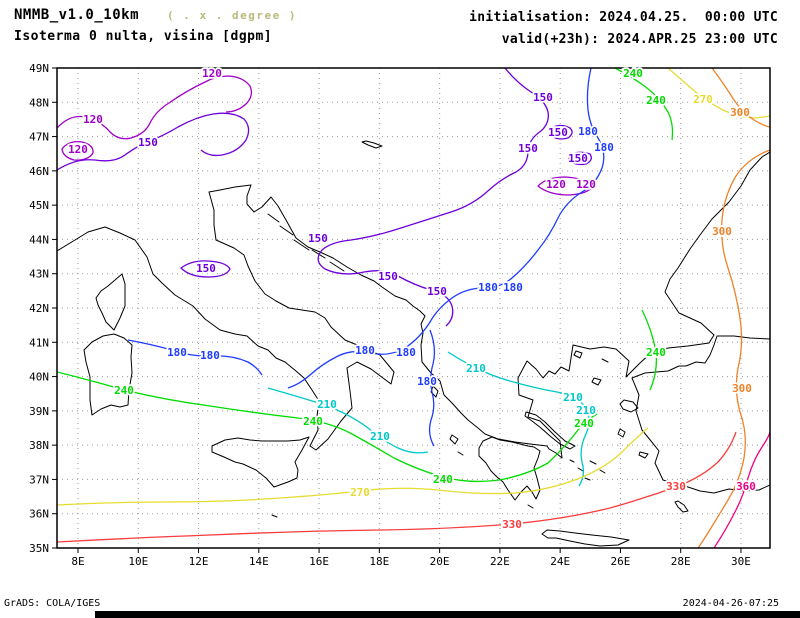  I want to click on field-title: Isoterma 0 nulta, visina [dgpm], so click(143, 36).